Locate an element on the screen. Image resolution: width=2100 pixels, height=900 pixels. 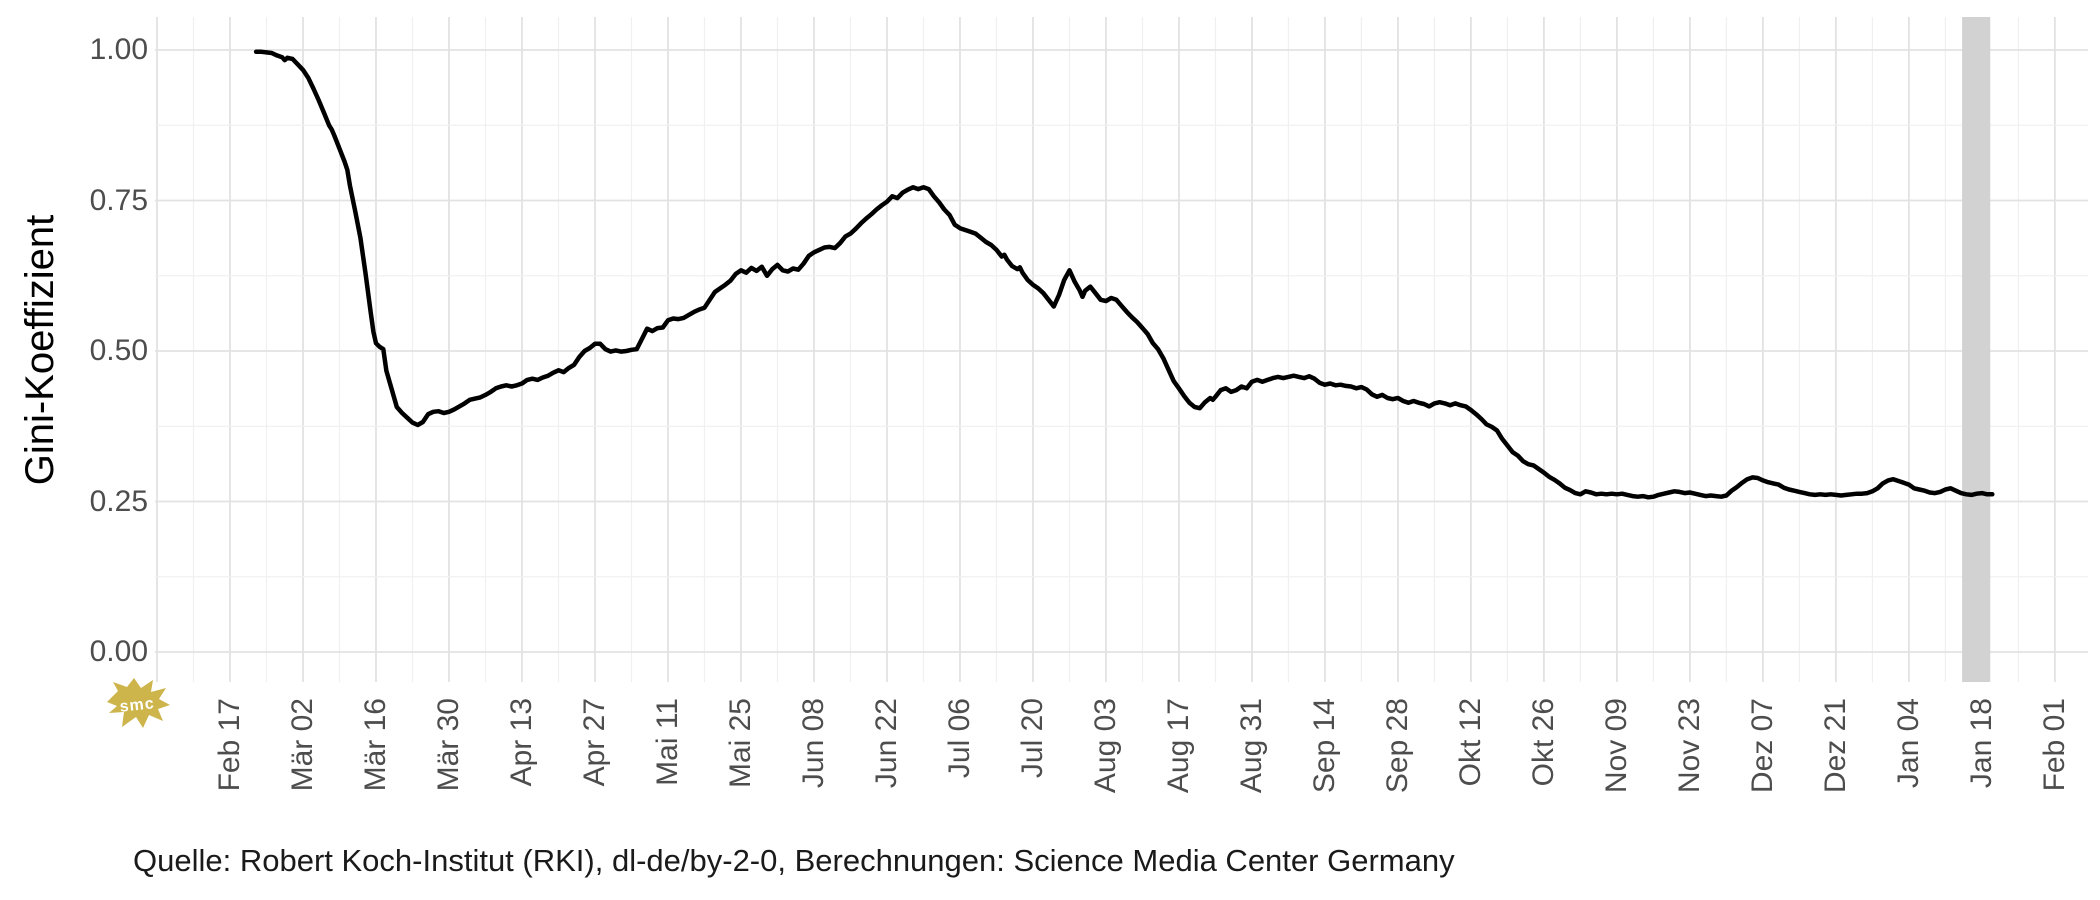
recent-data-band is located at coordinates (1976, 349).